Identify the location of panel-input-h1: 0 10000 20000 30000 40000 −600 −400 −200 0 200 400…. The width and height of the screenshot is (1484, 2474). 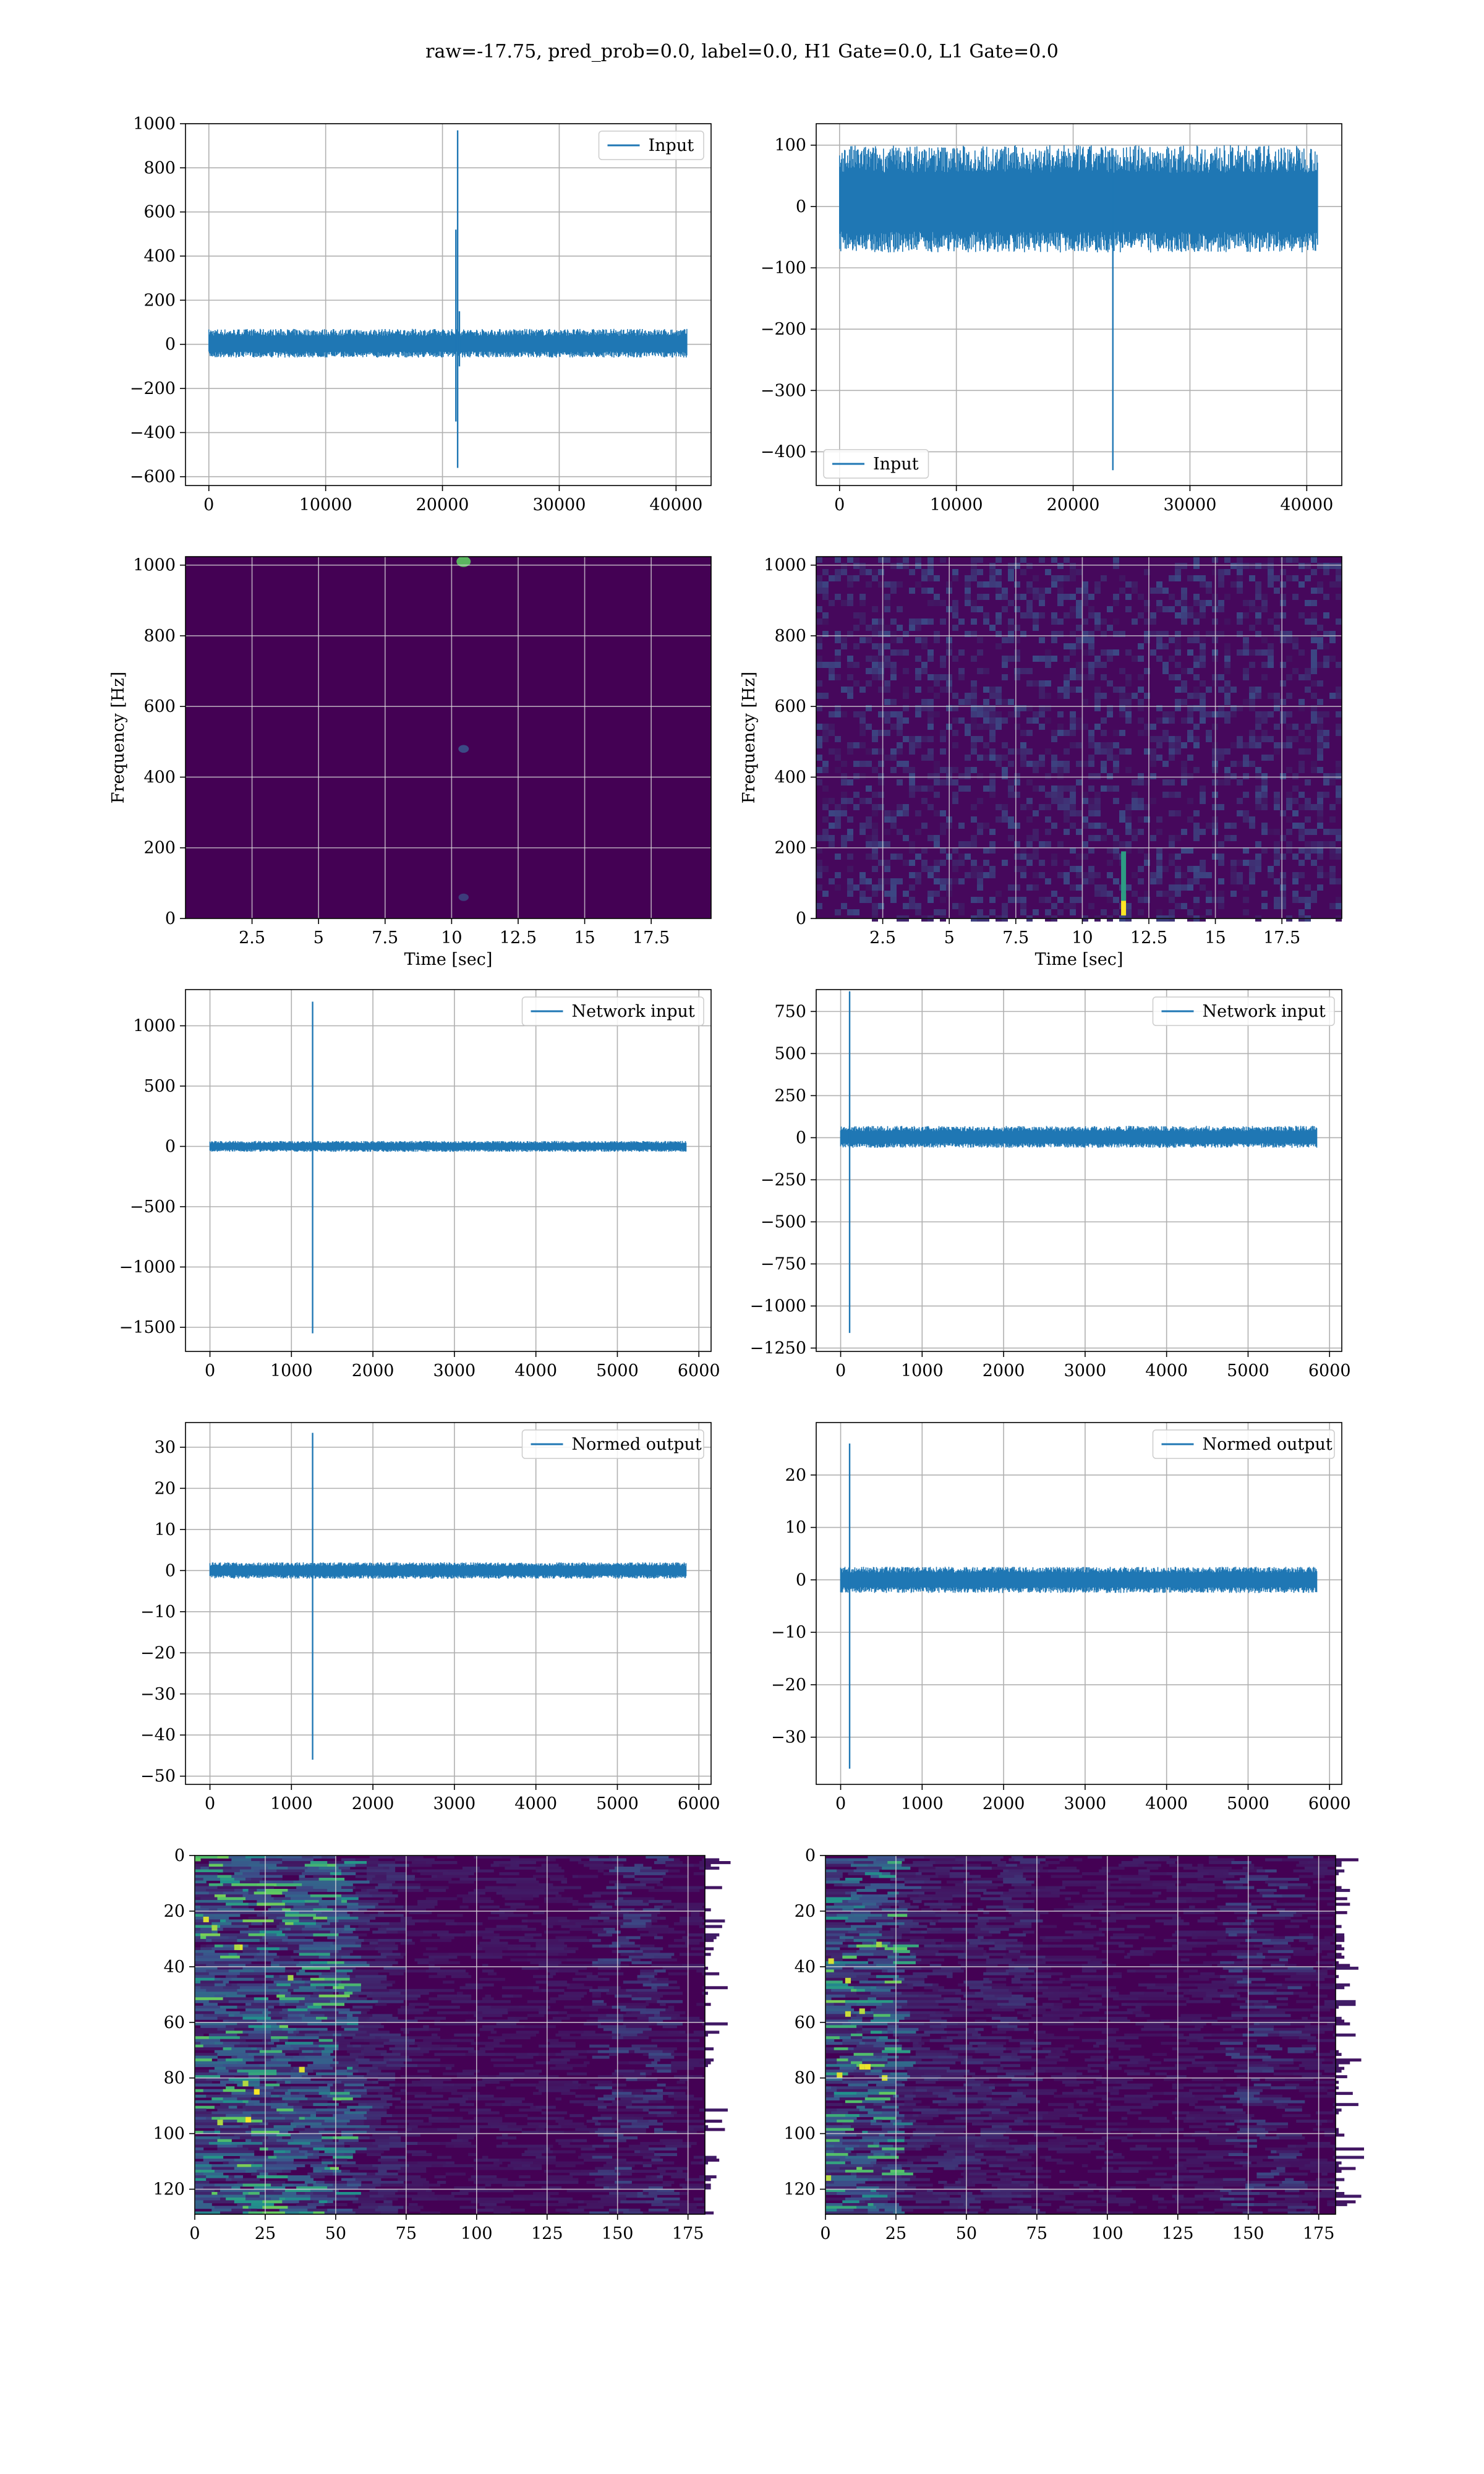
(421, 314).